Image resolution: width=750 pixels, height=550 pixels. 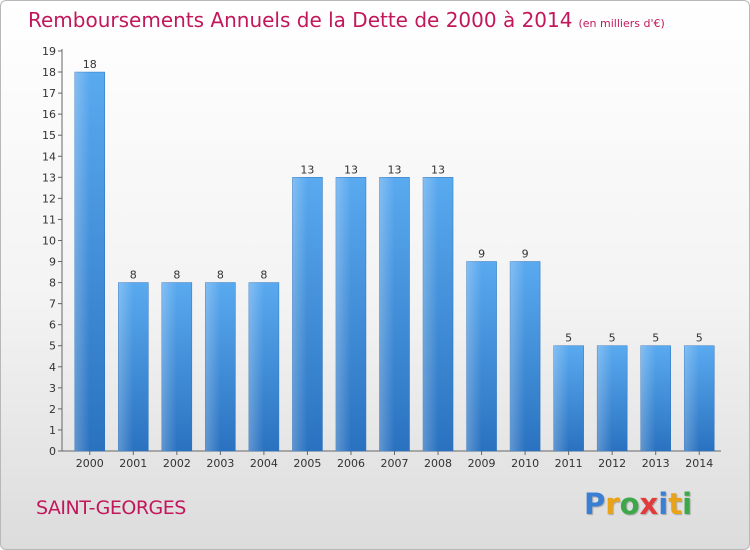 I want to click on logo-letter: x, so click(x=649, y=504).